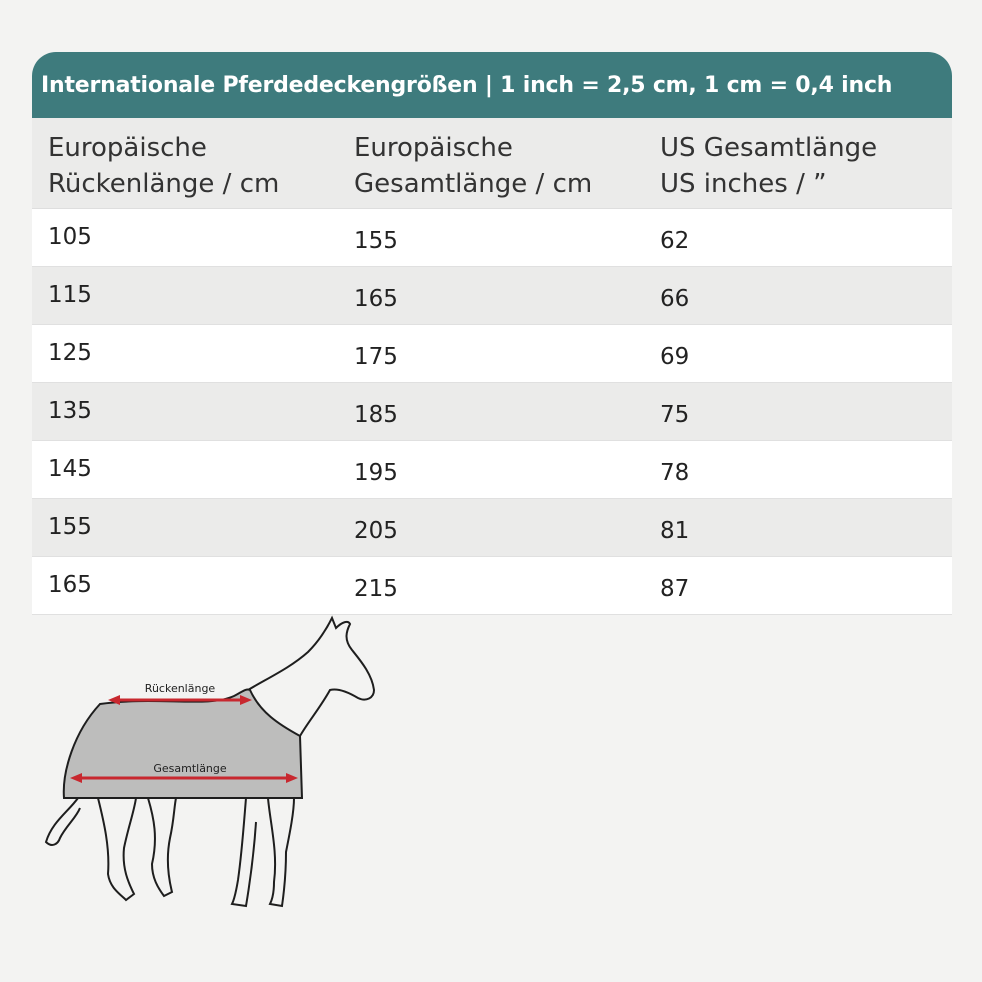 Image resolution: width=982 pixels, height=982 pixels. What do you see at coordinates (376, 241) in the screenshot?
I see `cell-total-length: 155` at bounding box center [376, 241].